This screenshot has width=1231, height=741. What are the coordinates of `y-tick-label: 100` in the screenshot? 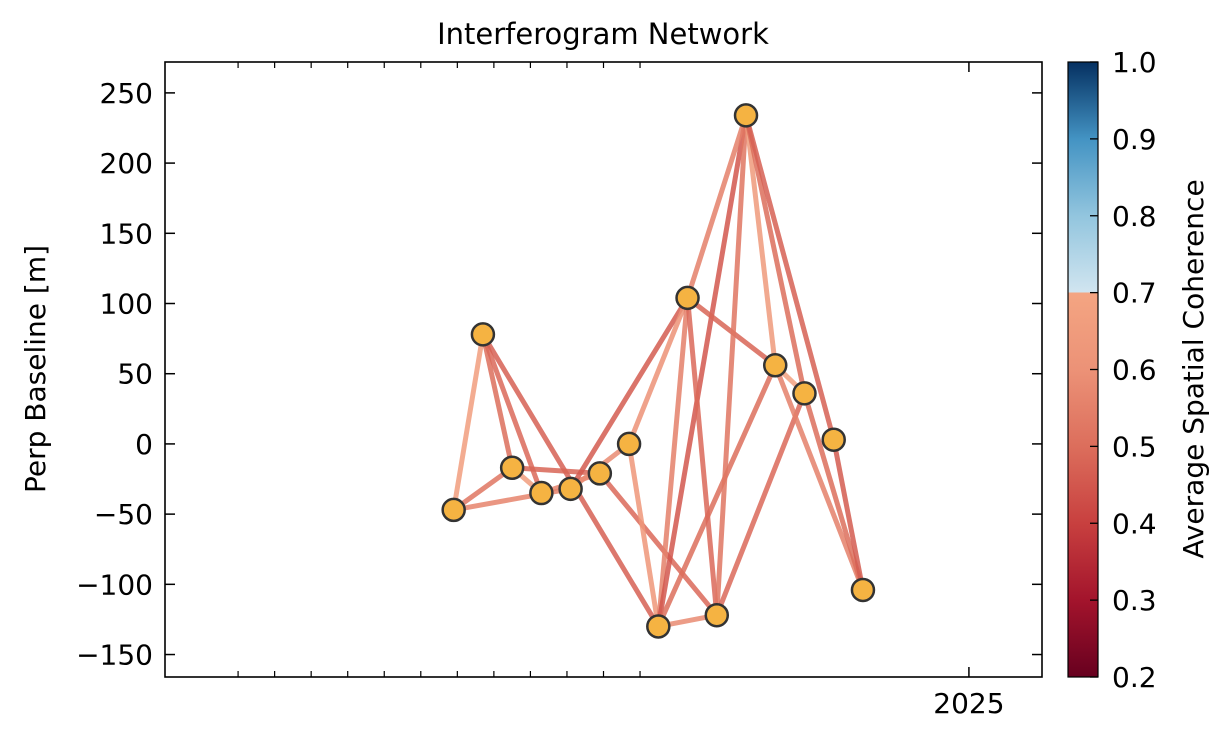 It's located at (126, 304).